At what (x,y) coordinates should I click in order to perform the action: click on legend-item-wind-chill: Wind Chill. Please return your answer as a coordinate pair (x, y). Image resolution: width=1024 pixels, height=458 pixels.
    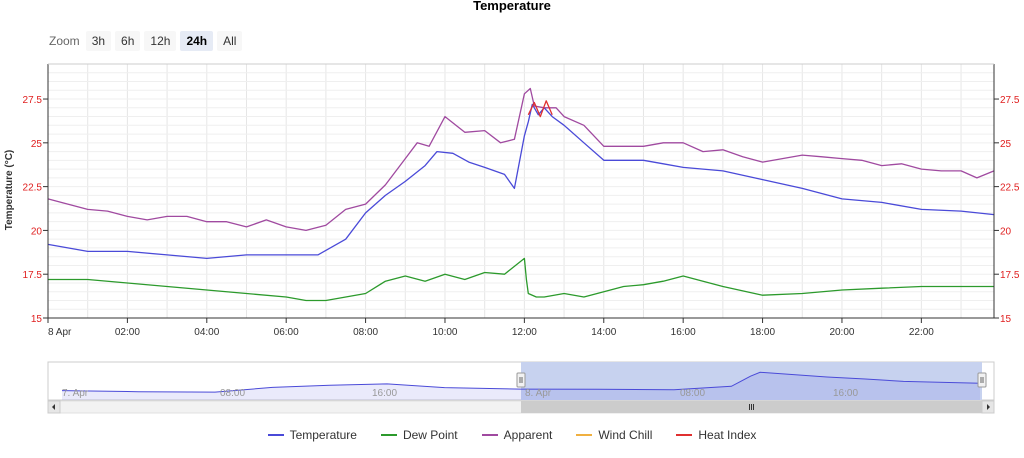
    Looking at the image, I should click on (614, 435).